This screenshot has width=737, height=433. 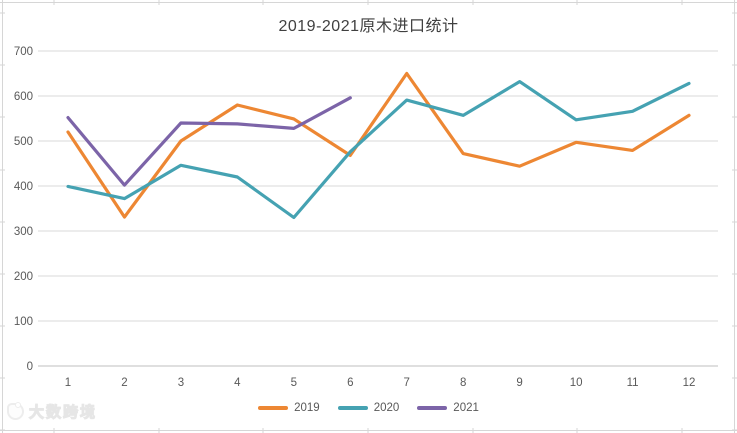 What do you see at coordinates (689, 383) in the screenshot?
I see `x-axis-tick-label: 12` at bounding box center [689, 383].